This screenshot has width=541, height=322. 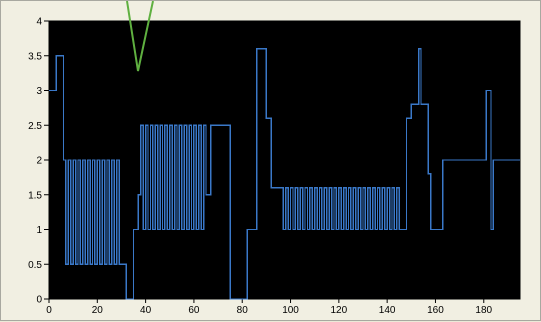 I want to click on y-tick-label: 0, so click(x=39, y=300).